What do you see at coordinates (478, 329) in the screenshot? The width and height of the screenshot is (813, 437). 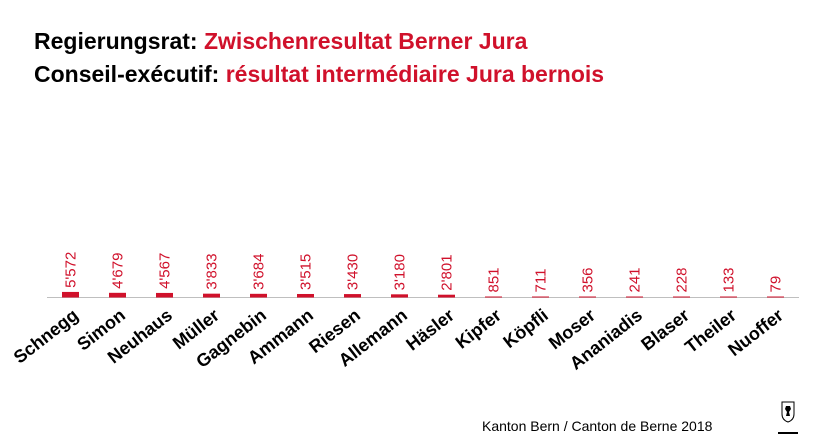 I see `category-label: Kipfer` at bounding box center [478, 329].